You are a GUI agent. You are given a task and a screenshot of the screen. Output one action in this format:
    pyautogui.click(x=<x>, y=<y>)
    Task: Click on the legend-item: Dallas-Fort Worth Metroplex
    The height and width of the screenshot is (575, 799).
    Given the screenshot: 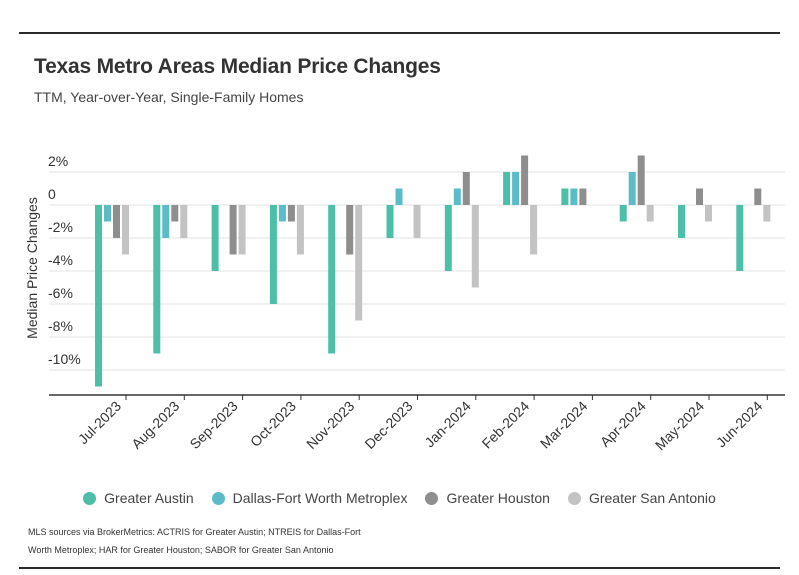 What is the action you would take?
    pyautogui.click(x=309, y=498)
    